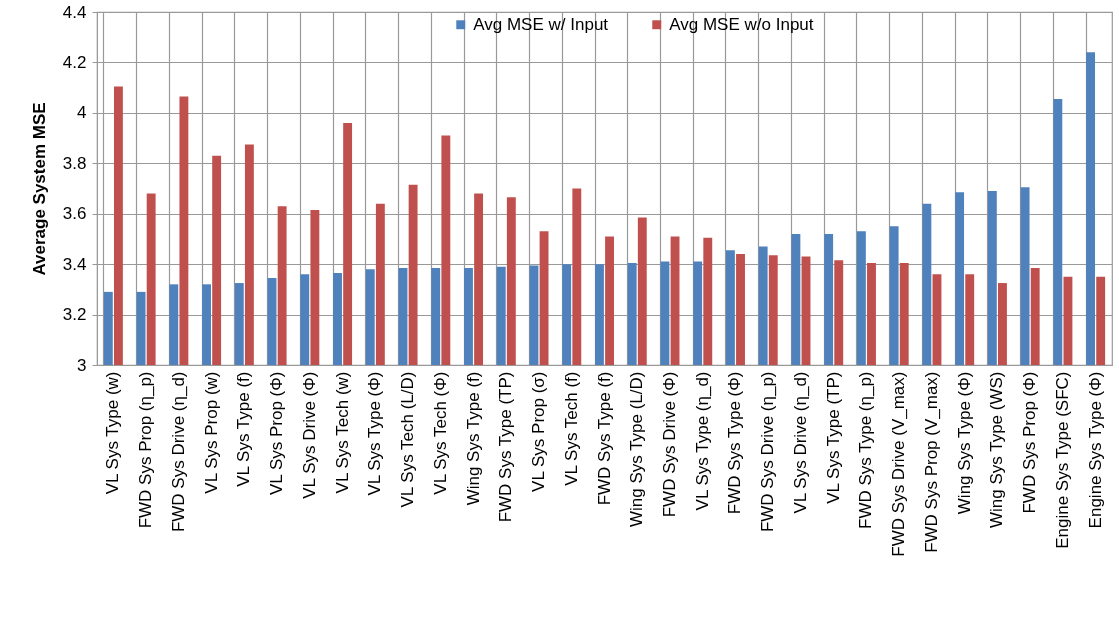 The width and height of the screenshot is (1119, 628). What do you see at coordinates (342, 432) in the screenshot?
I see `x-tick-label: VL Sys Tech (w)` at bounding box center [342, 432].